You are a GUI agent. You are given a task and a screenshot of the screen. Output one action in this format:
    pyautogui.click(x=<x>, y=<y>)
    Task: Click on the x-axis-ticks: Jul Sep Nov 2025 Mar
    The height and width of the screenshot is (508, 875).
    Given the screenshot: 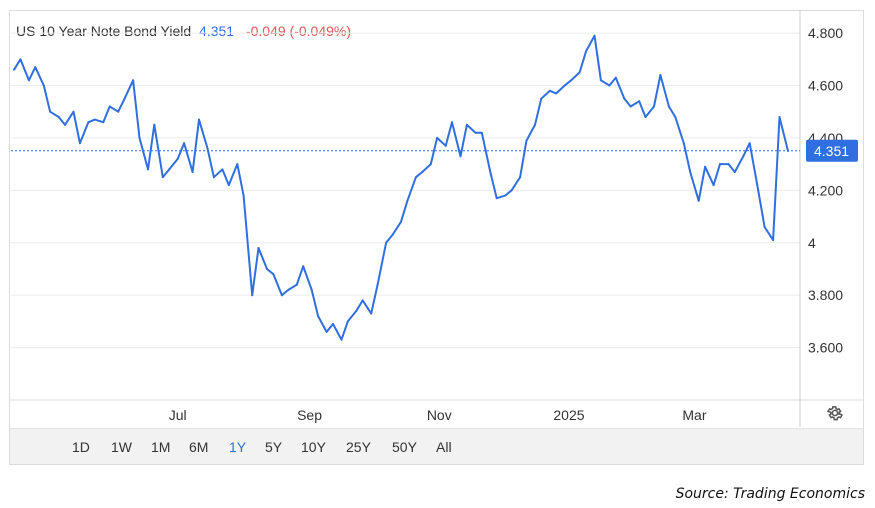 What is the action you would take?
    pyautogui.click(x=438, y=415)
    